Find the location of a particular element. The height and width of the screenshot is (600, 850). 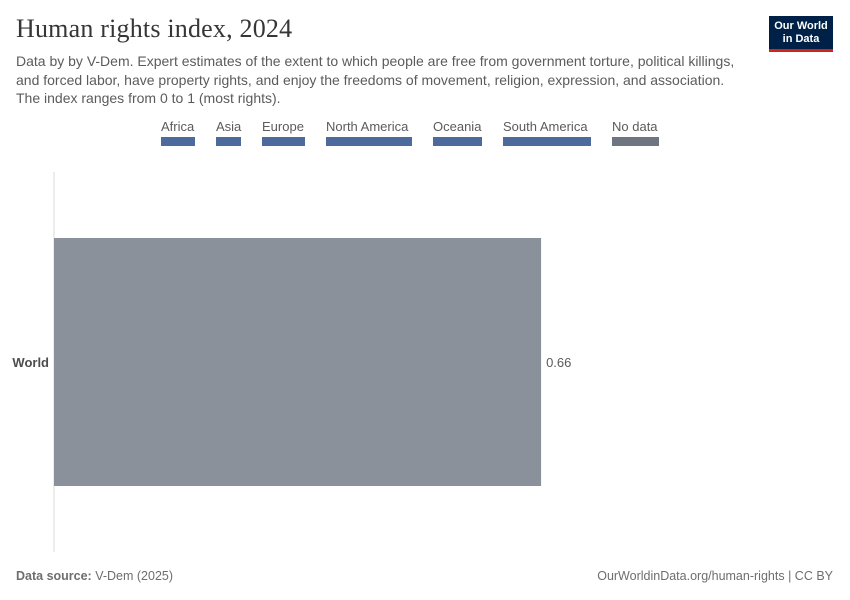

logo-line-1: Our World is located at coordinates (801, 26).